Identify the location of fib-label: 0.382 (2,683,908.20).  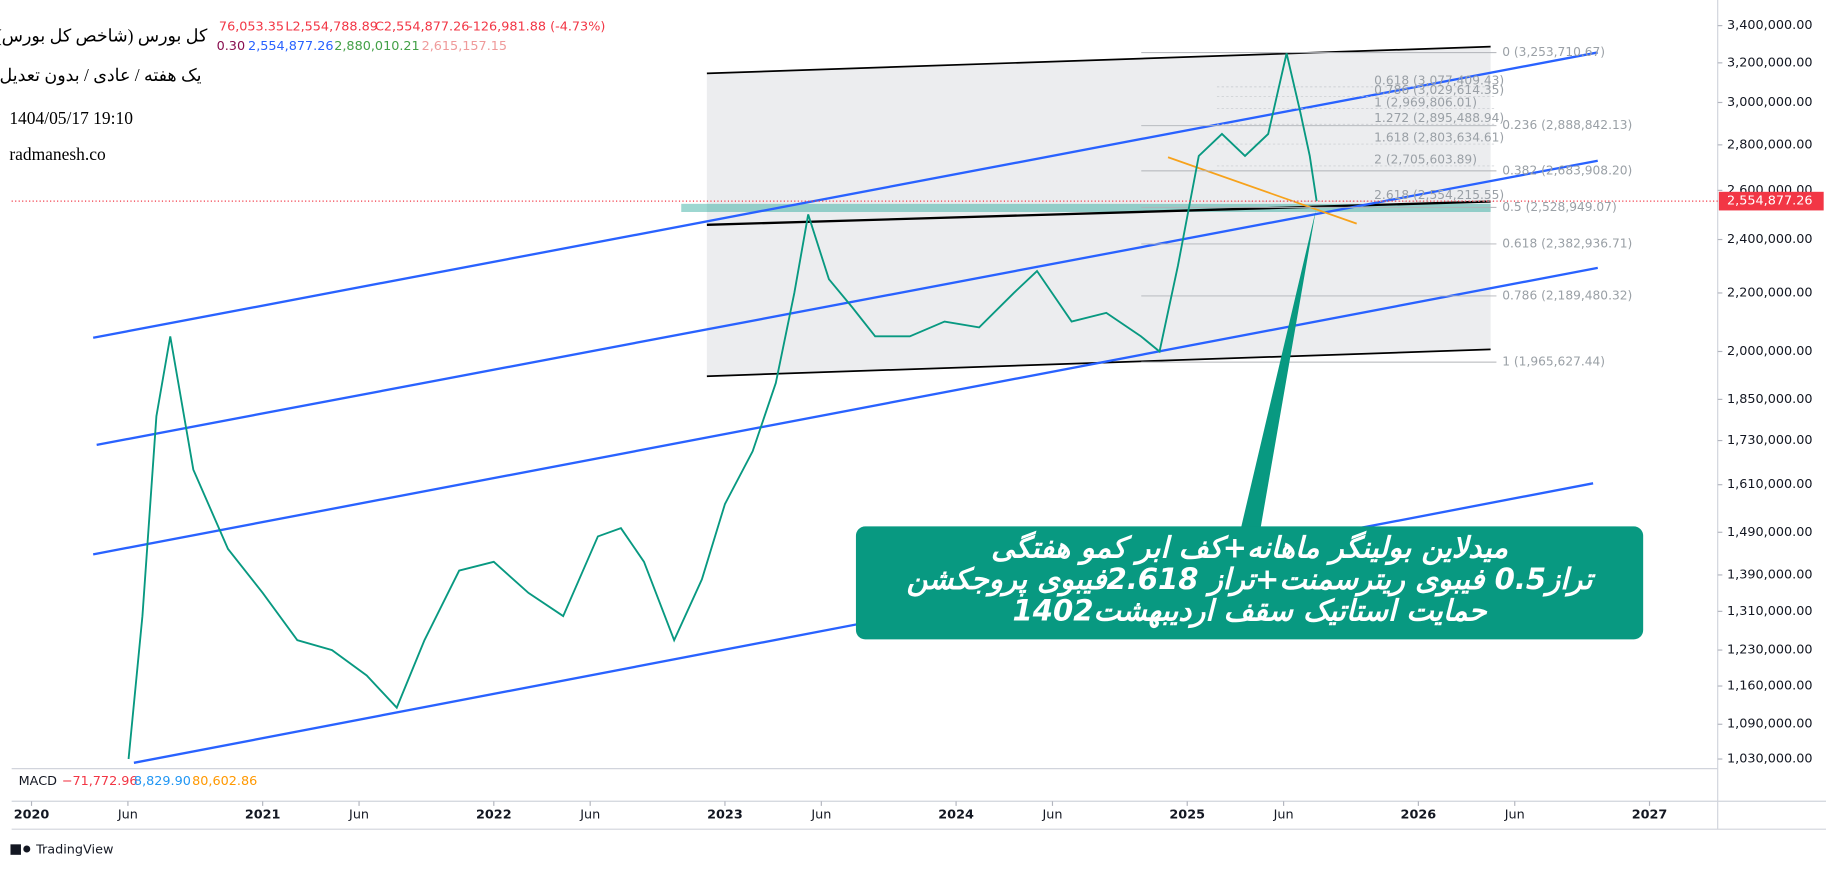
(1567, 170).